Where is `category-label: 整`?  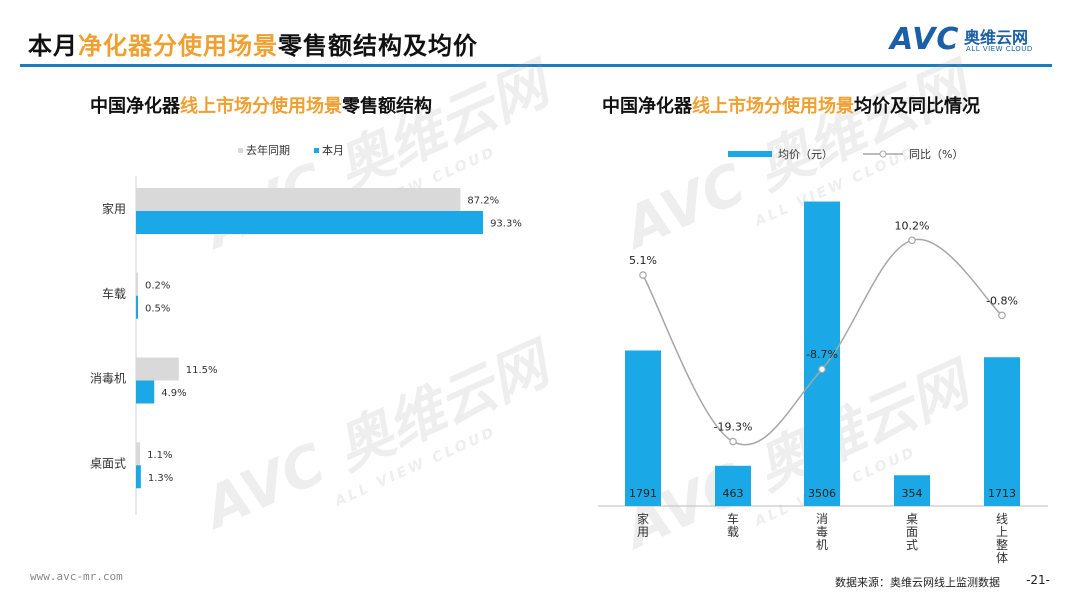 category-label: 整 is located at coordinates (1002, 544).